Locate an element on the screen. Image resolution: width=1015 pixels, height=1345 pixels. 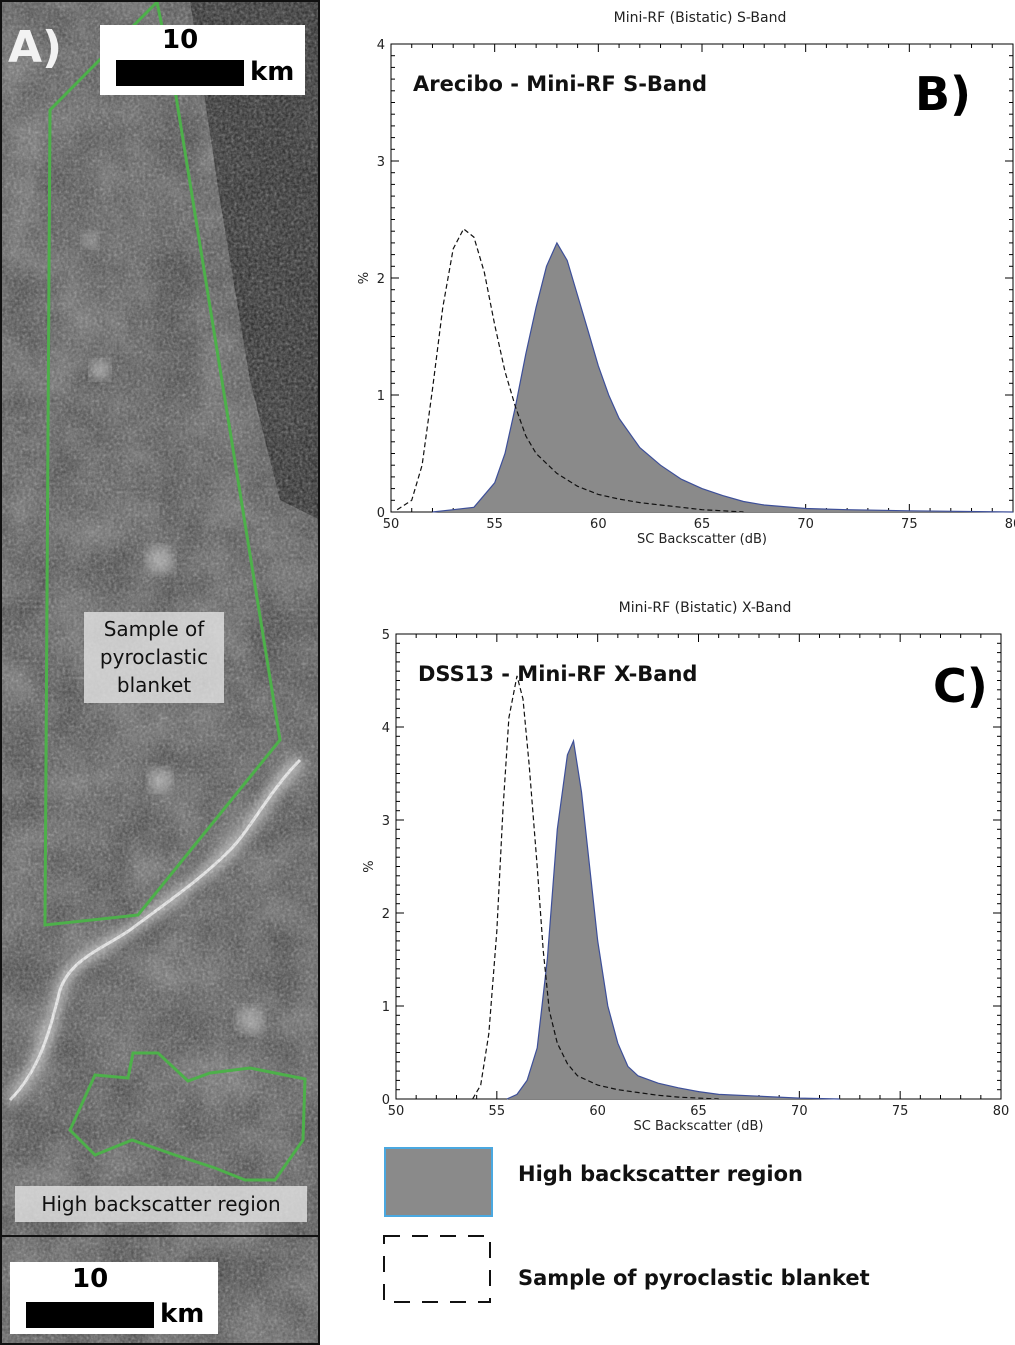
inner-title: Arecibo - Mini-RF S-Band is located at coordinates (560, 84).